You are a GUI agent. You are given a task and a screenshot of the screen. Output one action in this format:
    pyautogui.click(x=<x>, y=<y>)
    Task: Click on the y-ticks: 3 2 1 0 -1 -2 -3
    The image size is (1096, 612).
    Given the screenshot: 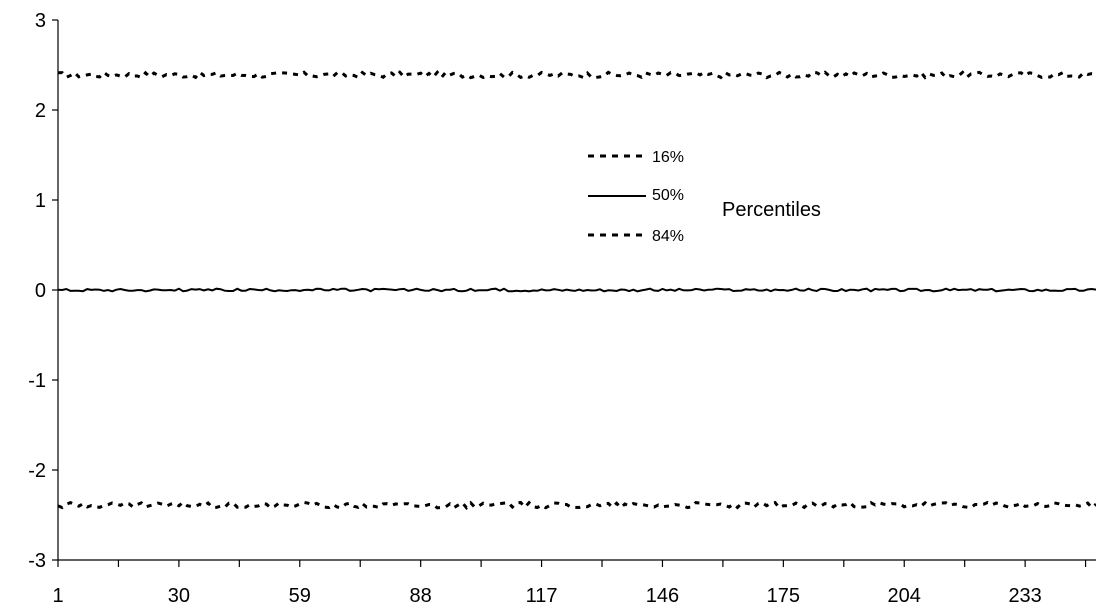 What is the action you would take?
    pyautogui.click(x=43, y=291)
    